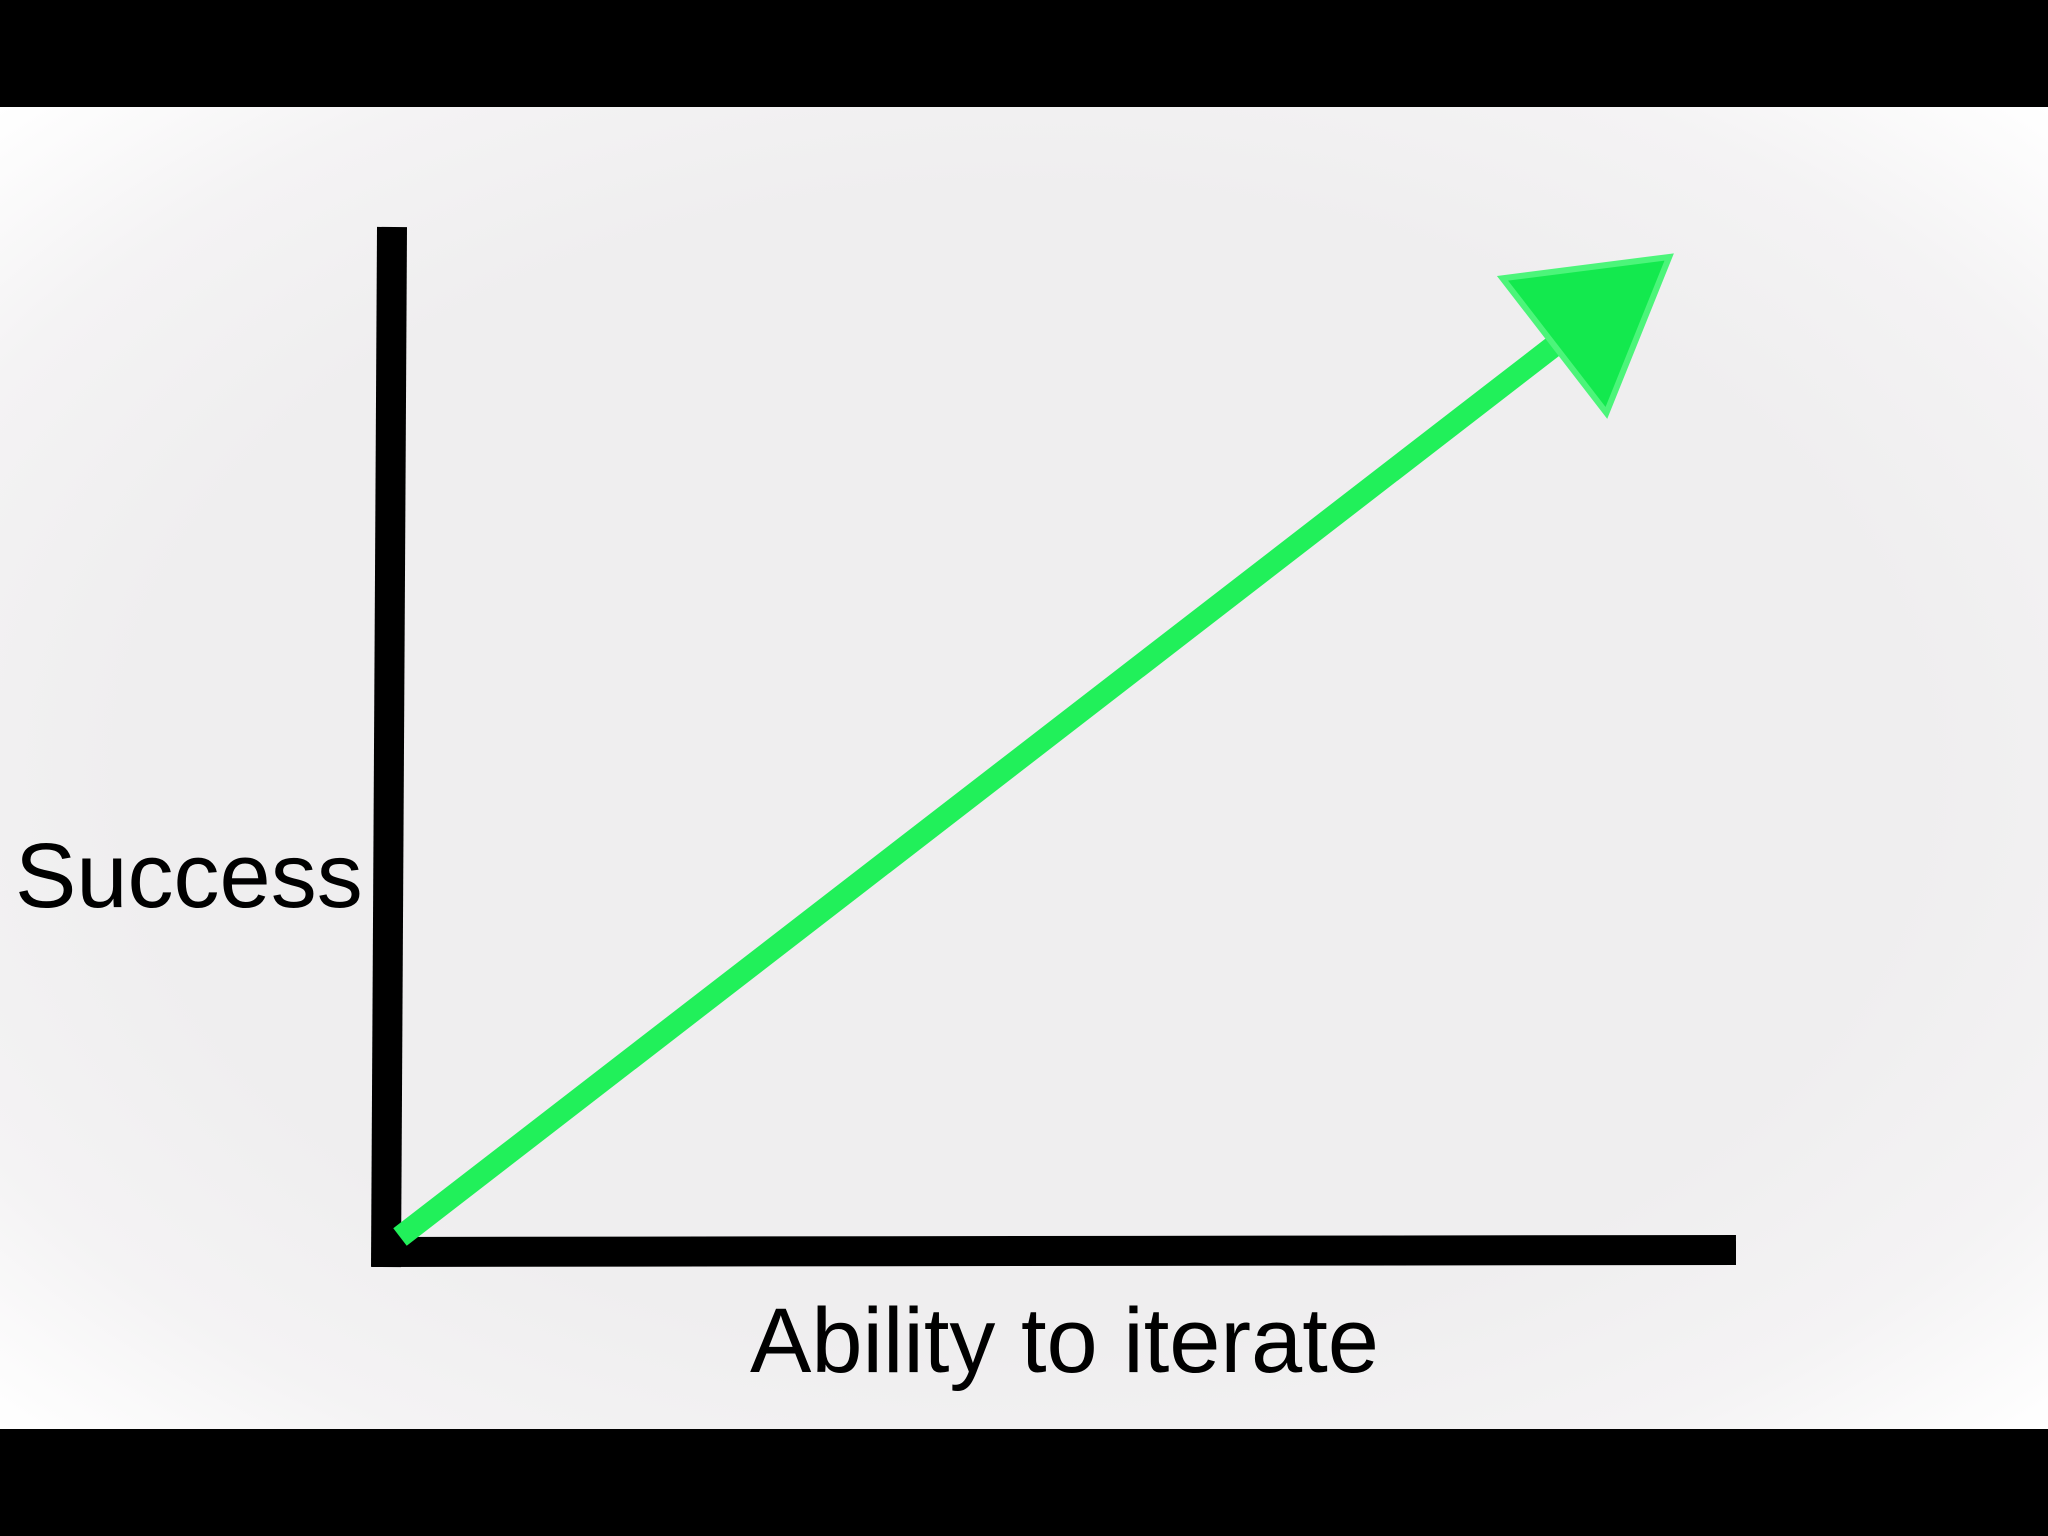 The width and height of the screenshot is (2048, 1536). What do you see at coordinates (189, 876) in the screenshot?
I see `y-axis-label: Success` at bounding box center [189, 876].